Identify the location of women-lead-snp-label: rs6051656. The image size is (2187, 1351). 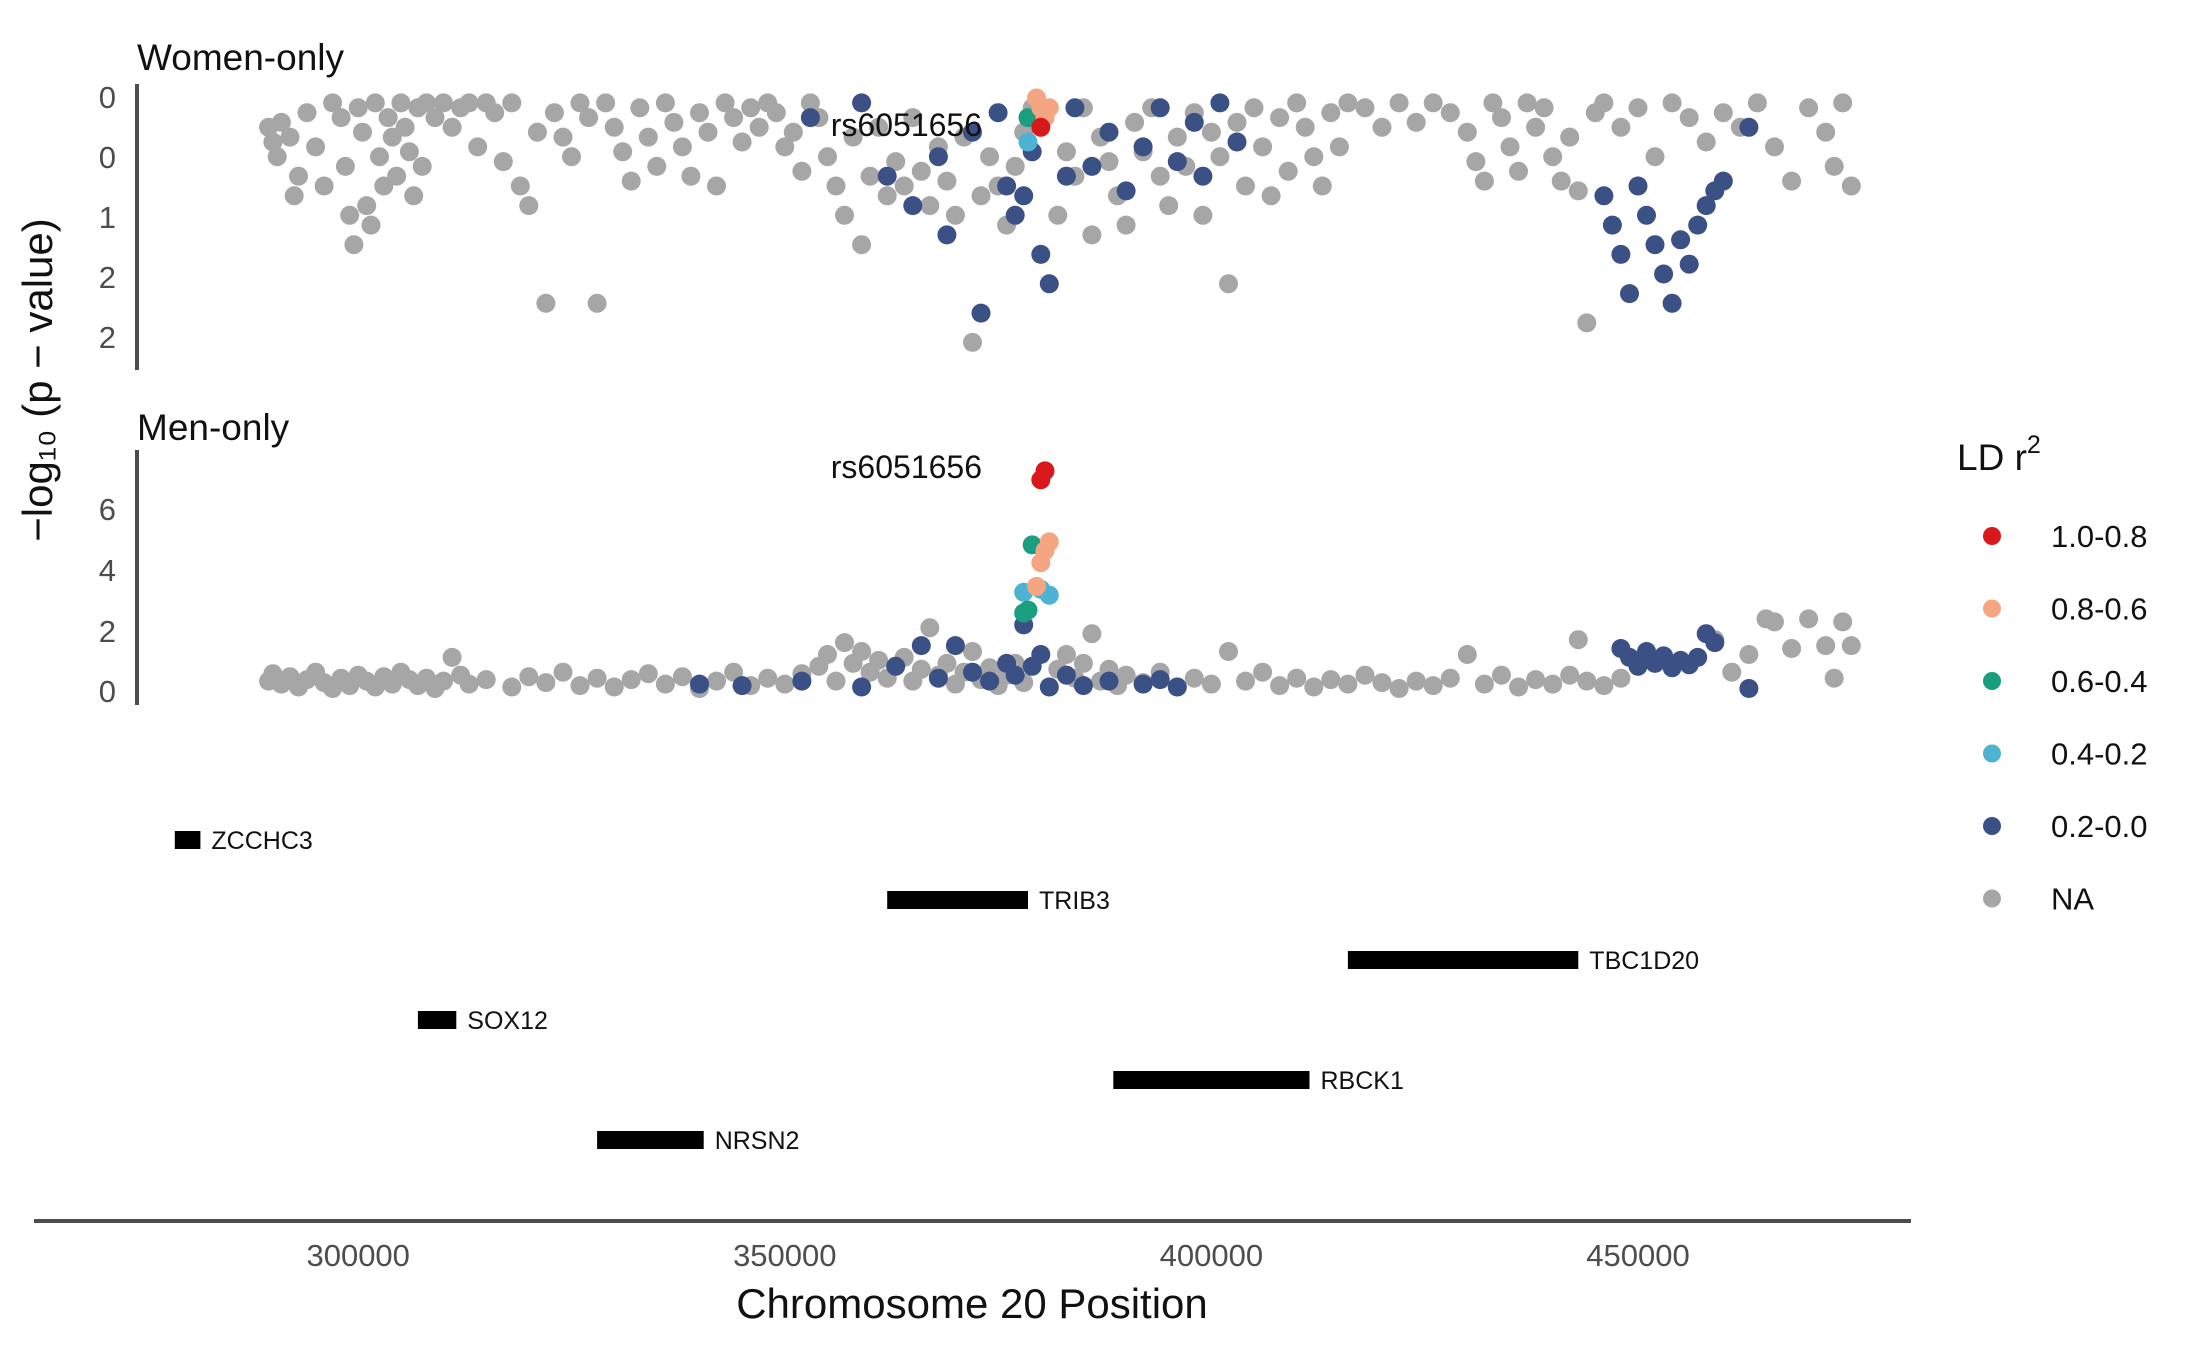
(906, 125).